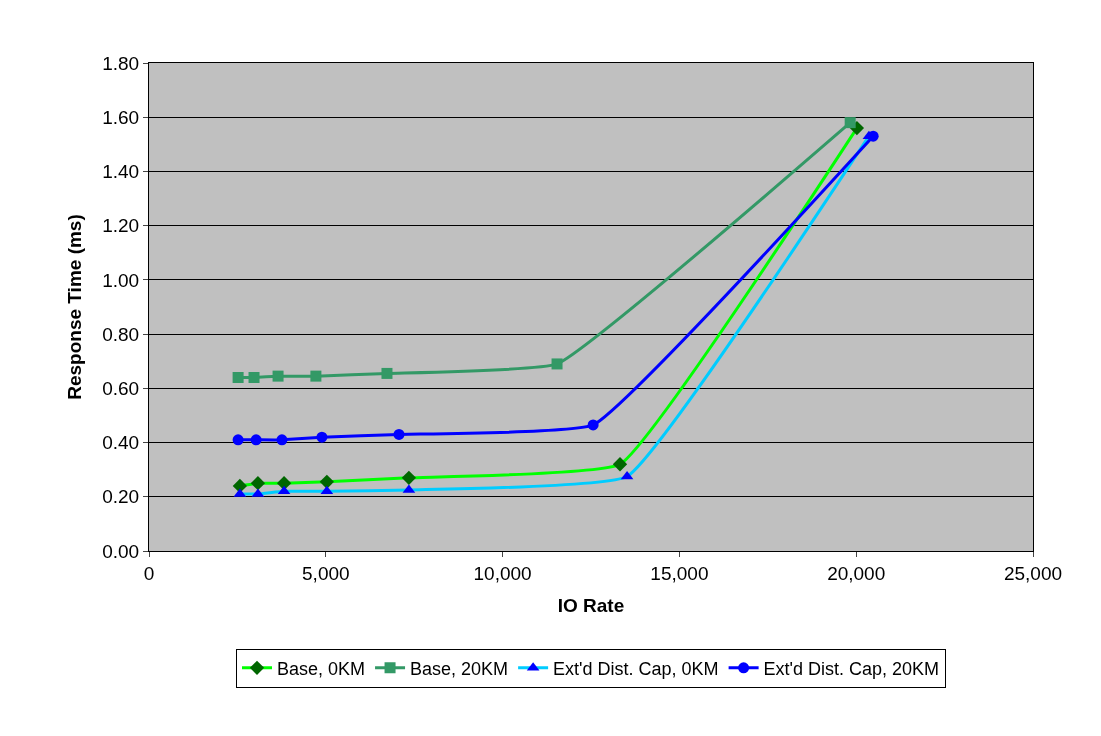 The width and height of the screenshot is (1101, 736). What do you see at coordinates (121, 497) in the screenshot?
I see `y-tick-label: 0.20` at bounding box center [121, 497].